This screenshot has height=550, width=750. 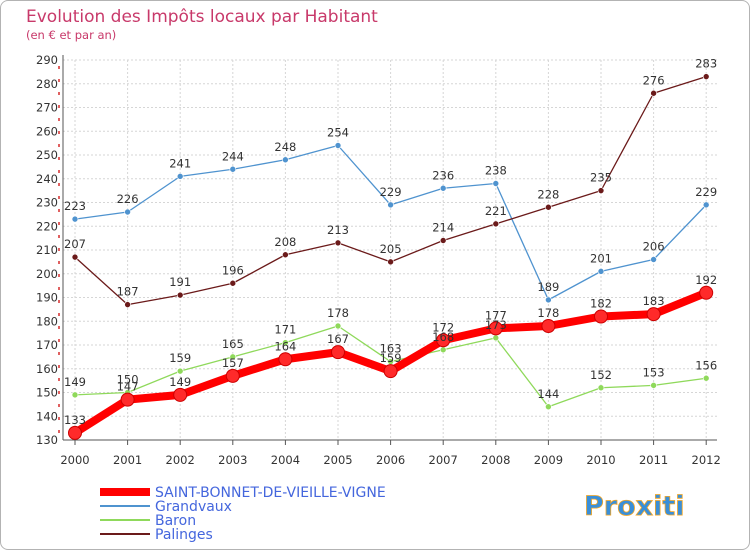 What do you see at coordinates (47, 203) in the screenshot?
I see `y-tick-label: 230` at bounding box center [47, 203].